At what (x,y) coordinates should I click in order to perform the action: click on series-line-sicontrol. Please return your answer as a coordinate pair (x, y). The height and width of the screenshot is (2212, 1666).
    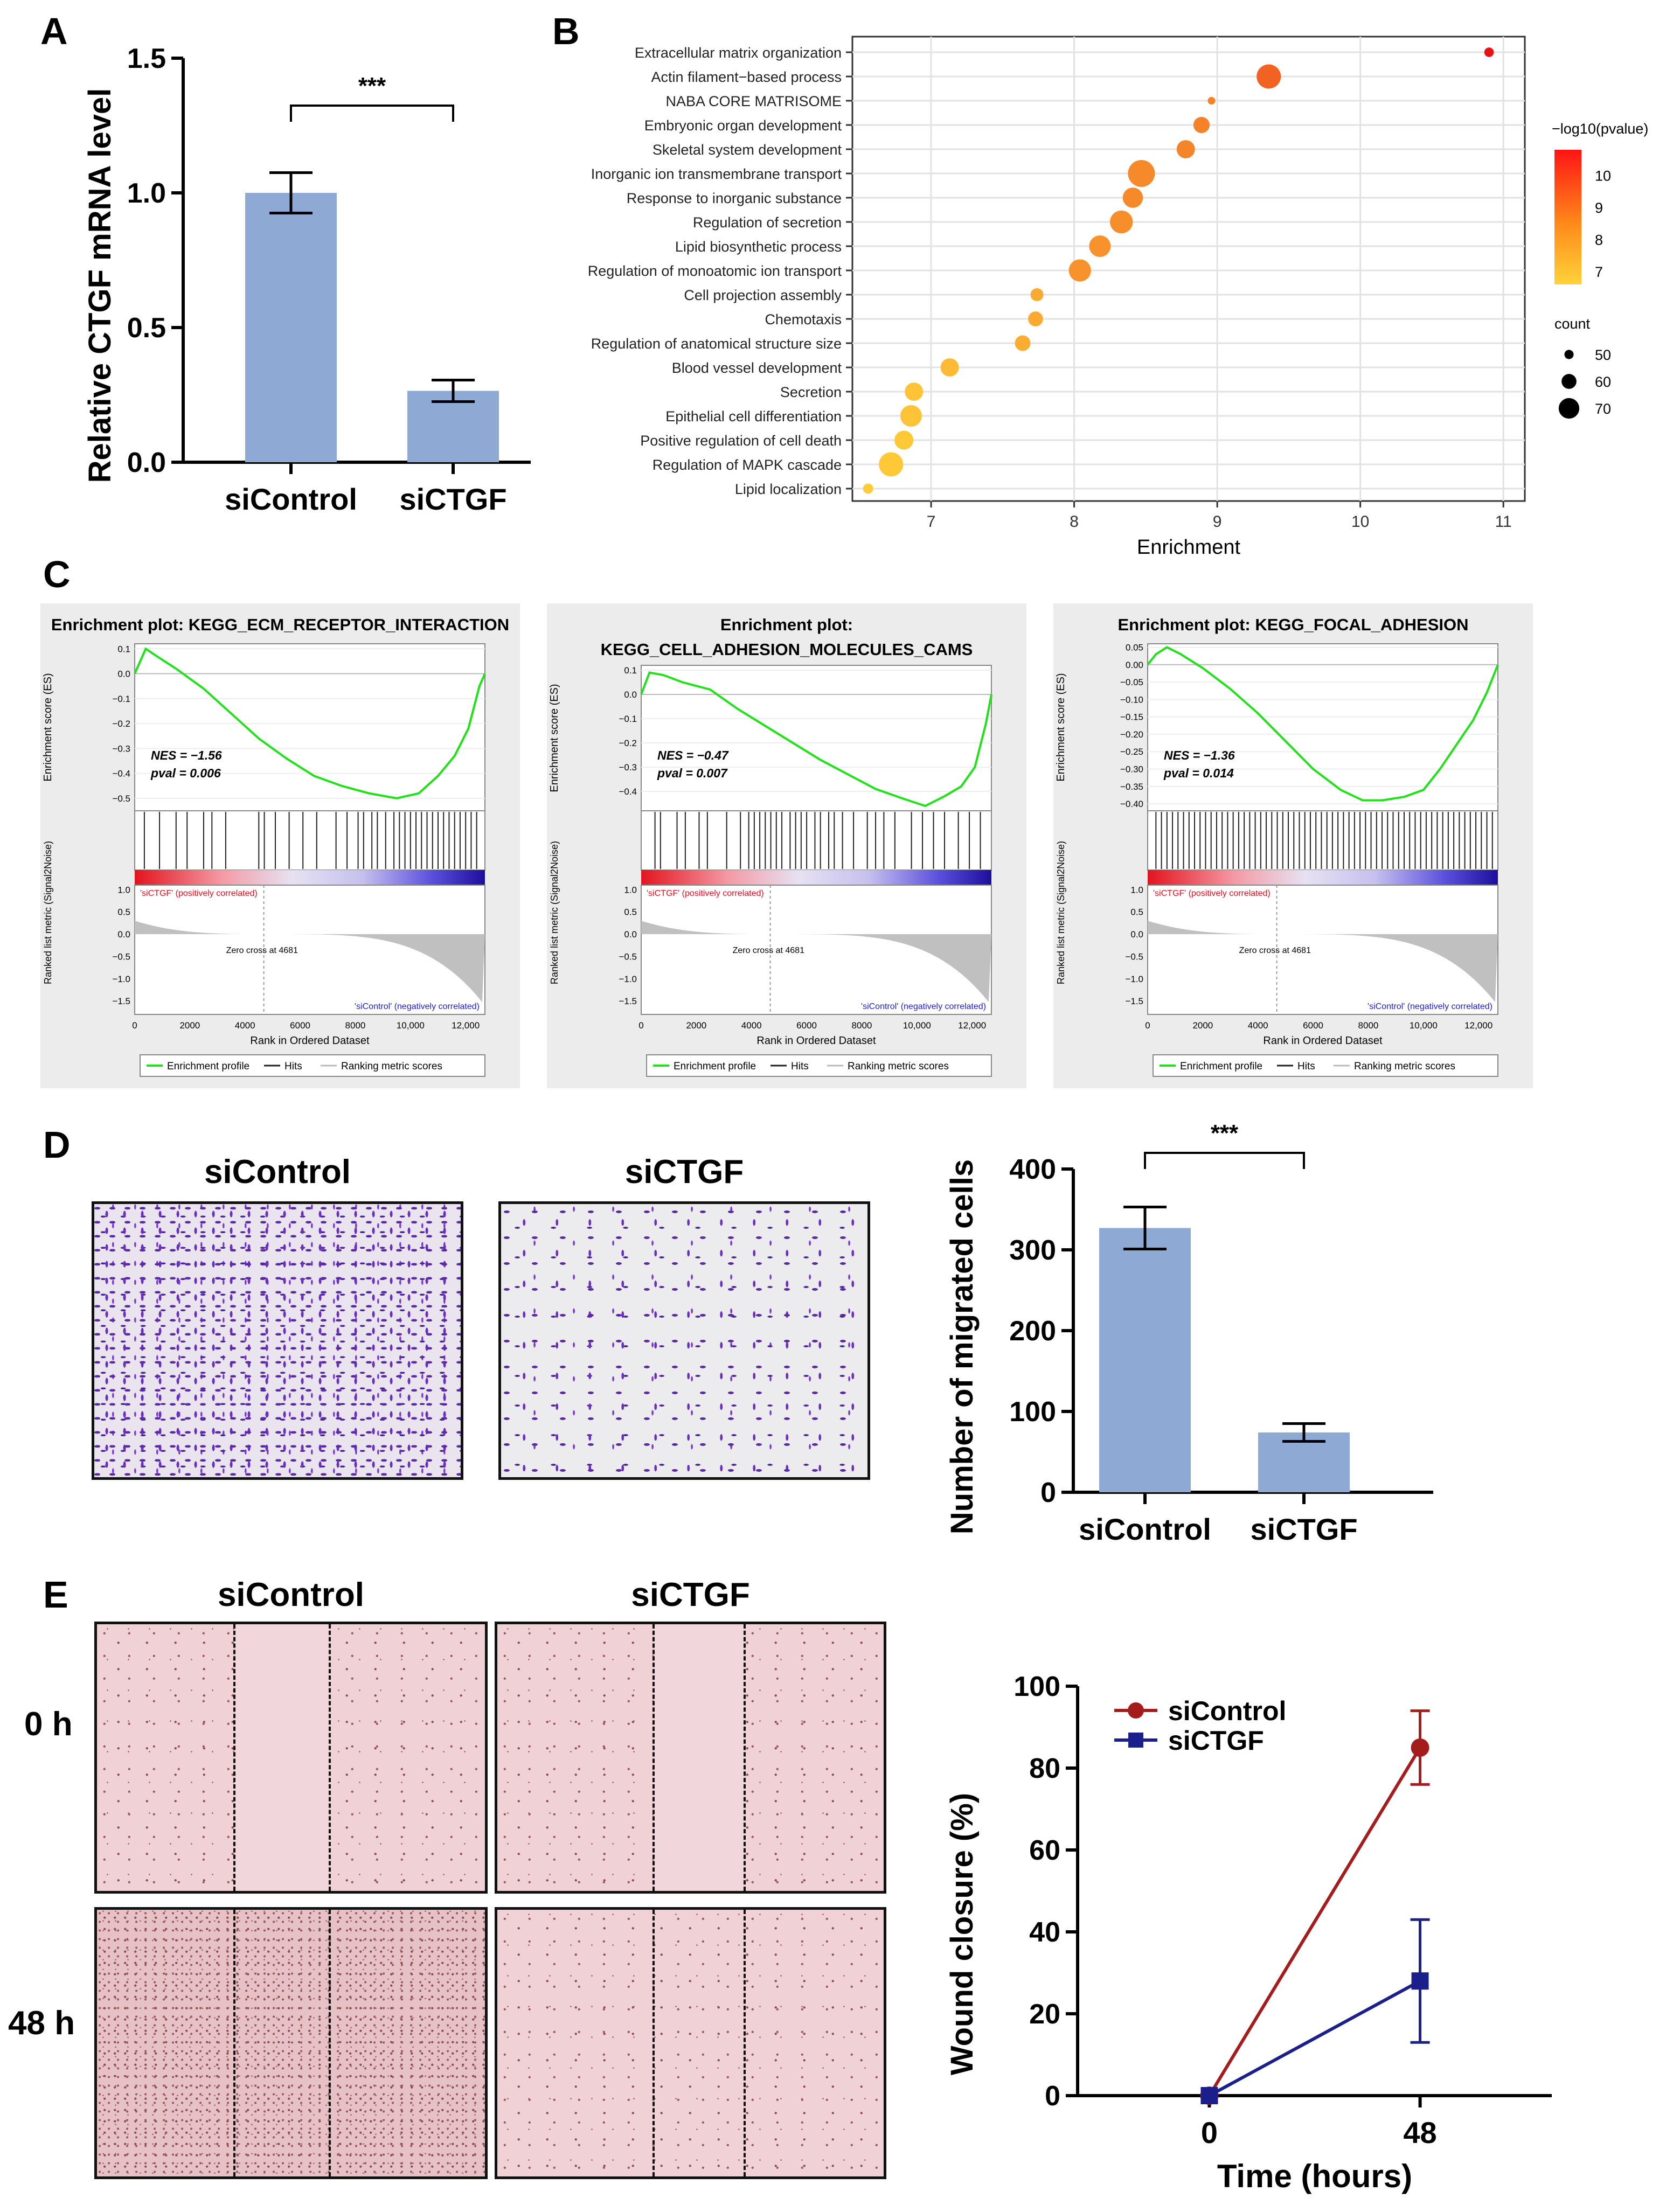
    Looking at the image, I should click on (1314, 1922).